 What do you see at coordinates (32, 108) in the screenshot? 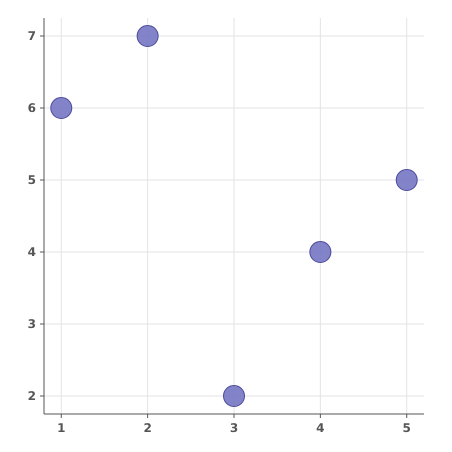
I see `y-tick-label: 6` at bounding box center [32, 108].